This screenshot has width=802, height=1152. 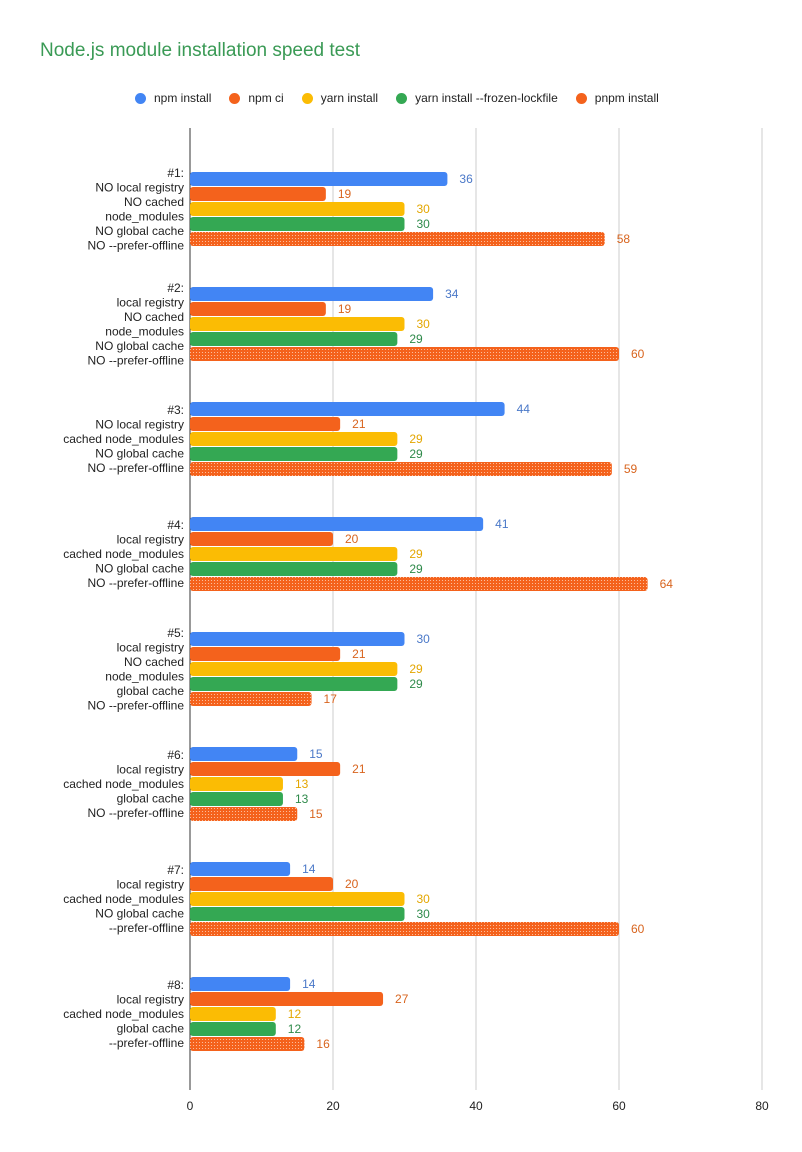 I want to click on data-label: 17, so click(x=331, y=699).